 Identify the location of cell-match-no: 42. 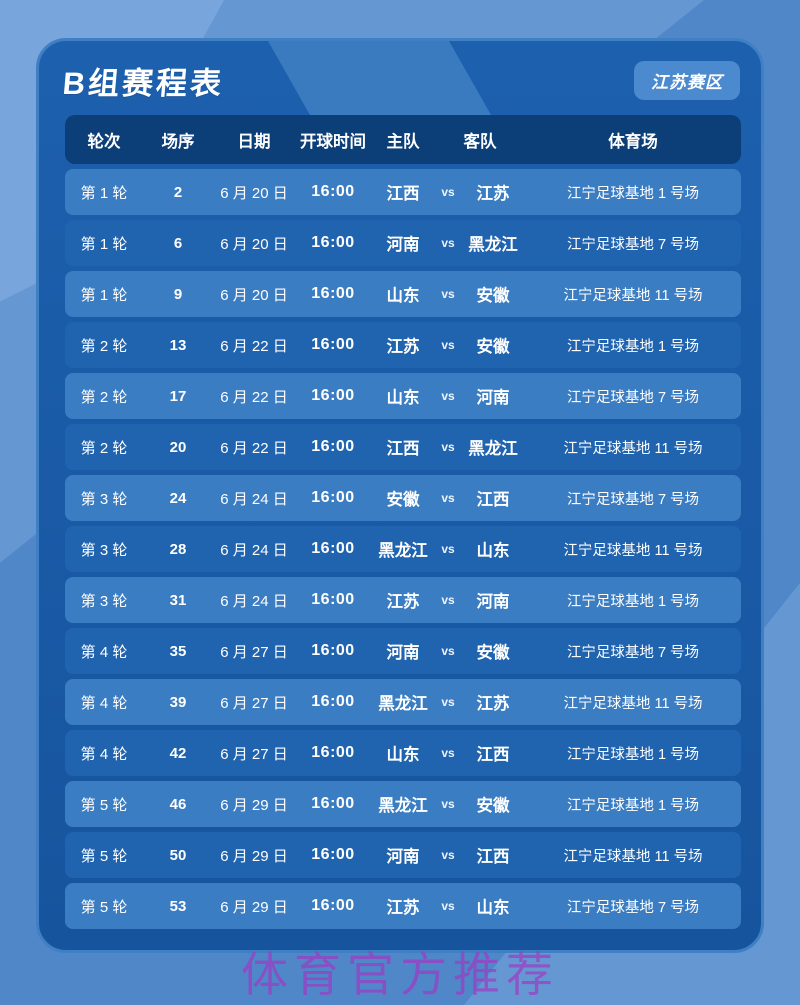
(178, 753).